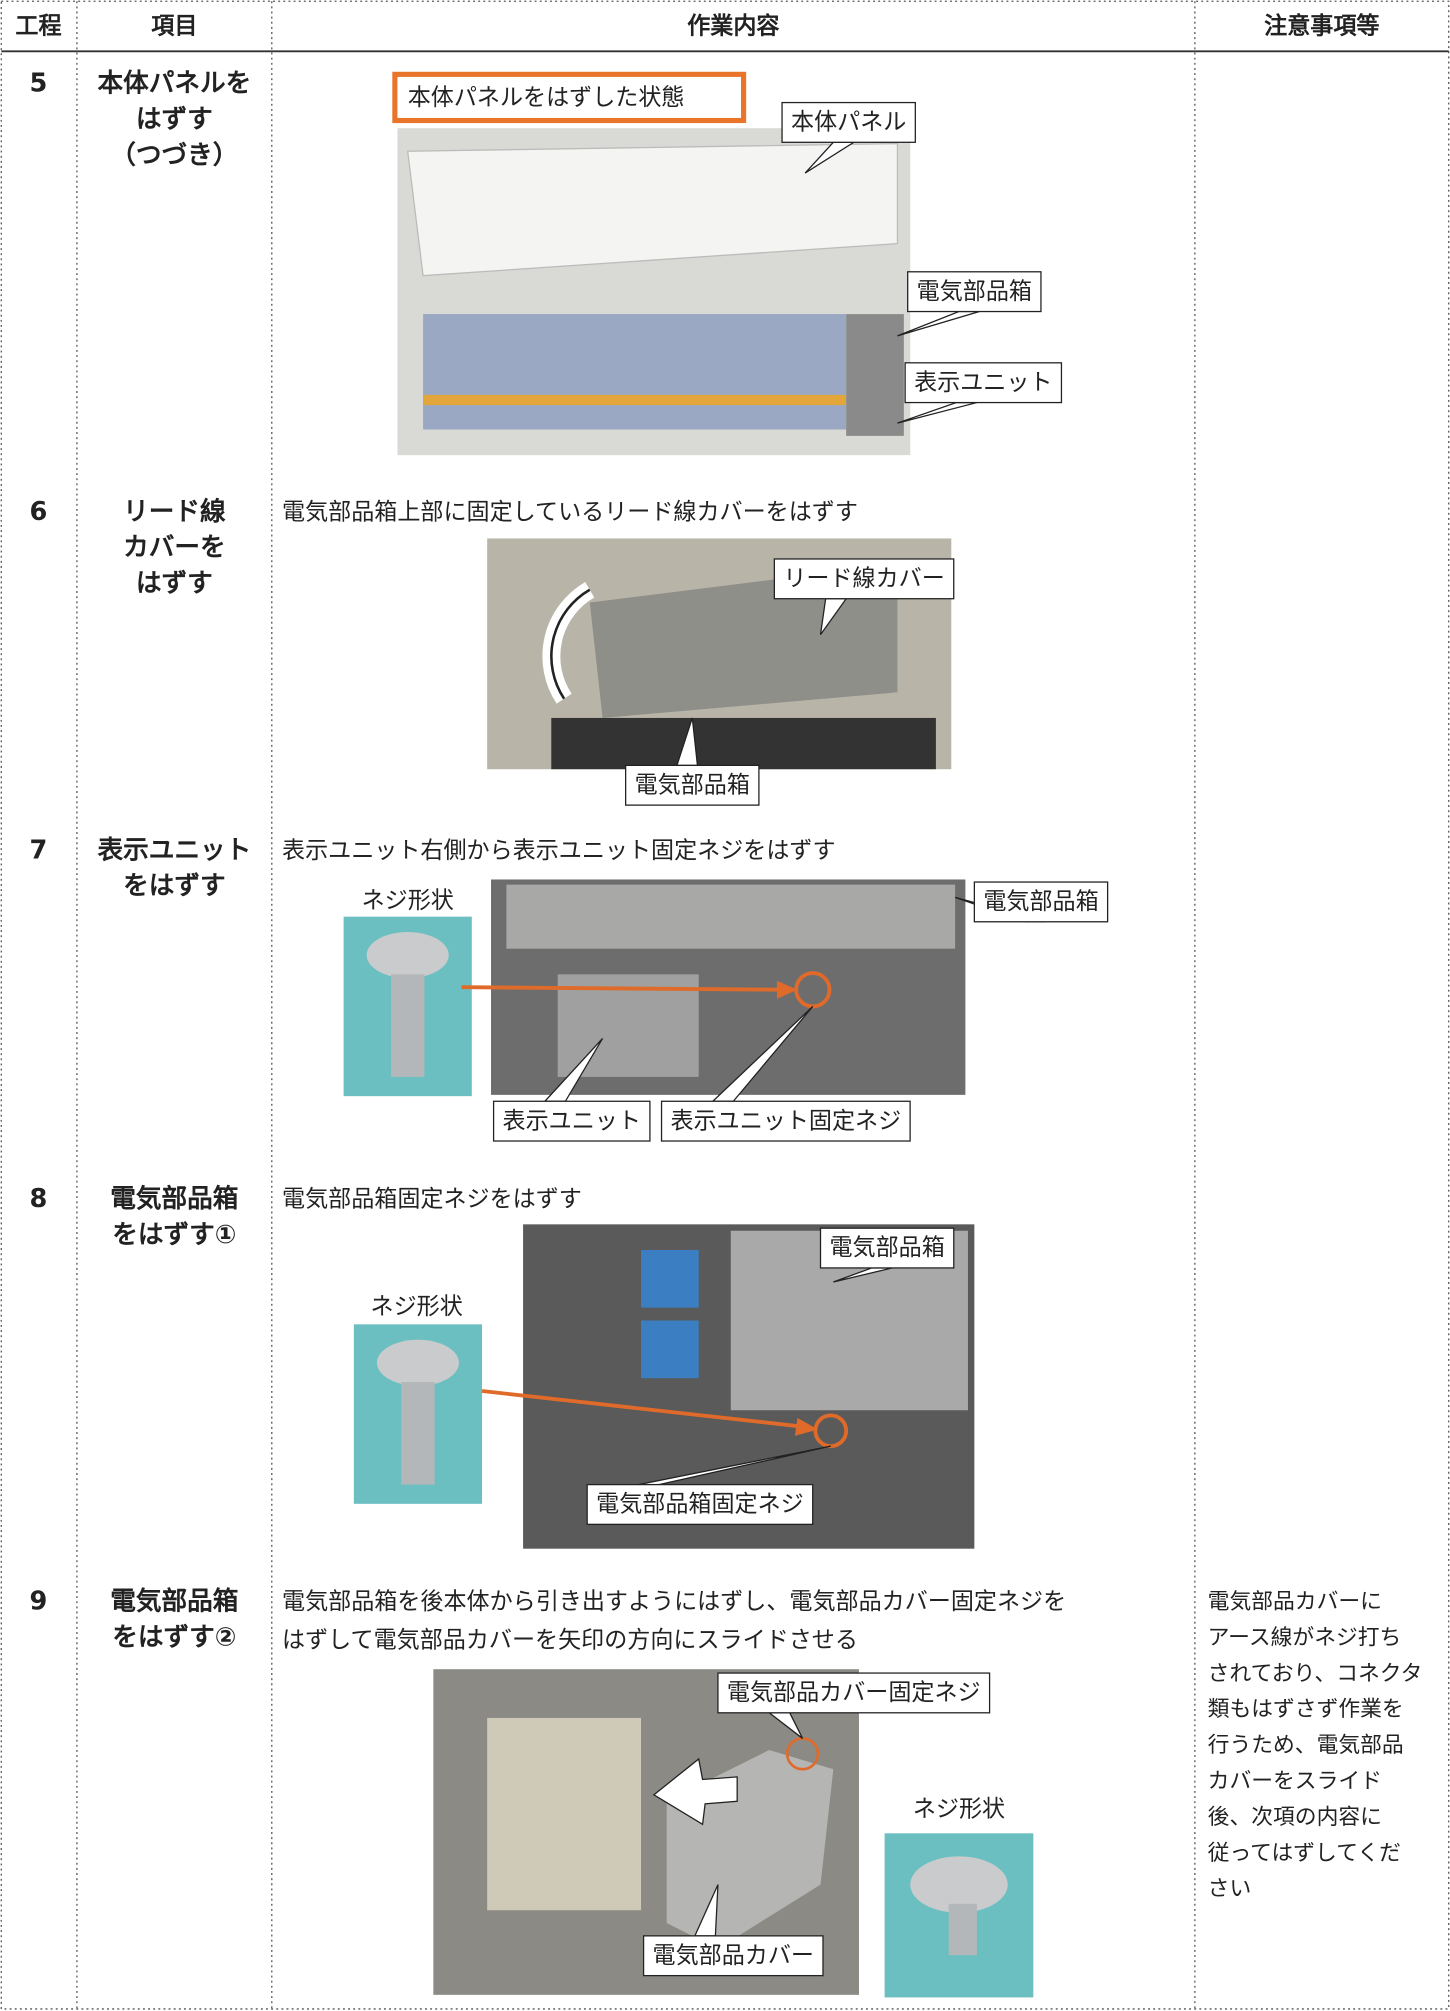  What do you see at coordinates (570, 1641) in the screenshot?
I see `work-description: はずして電気部品カバーを矢印の方向にスライドさせる` at bounding box center [570, 1641].